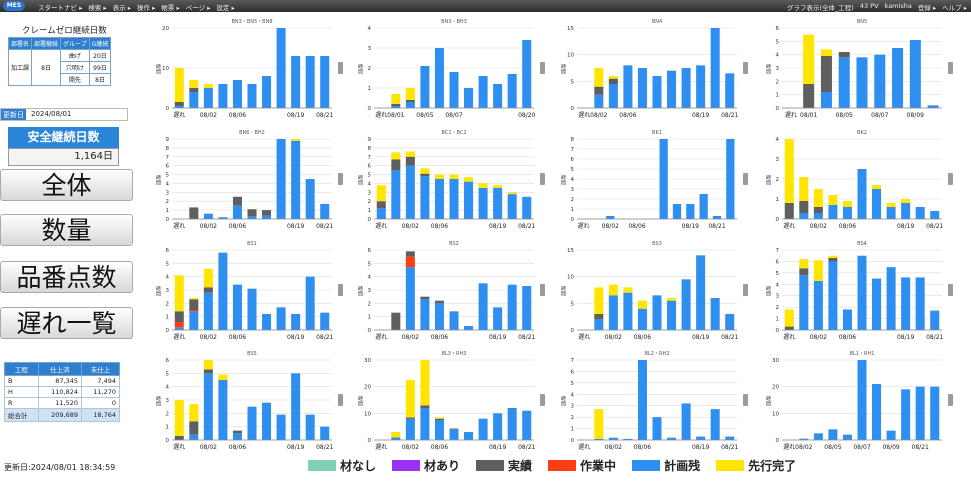 This screenshot has width=971, height=487. I want to click on bar-working, so click(410, 262).